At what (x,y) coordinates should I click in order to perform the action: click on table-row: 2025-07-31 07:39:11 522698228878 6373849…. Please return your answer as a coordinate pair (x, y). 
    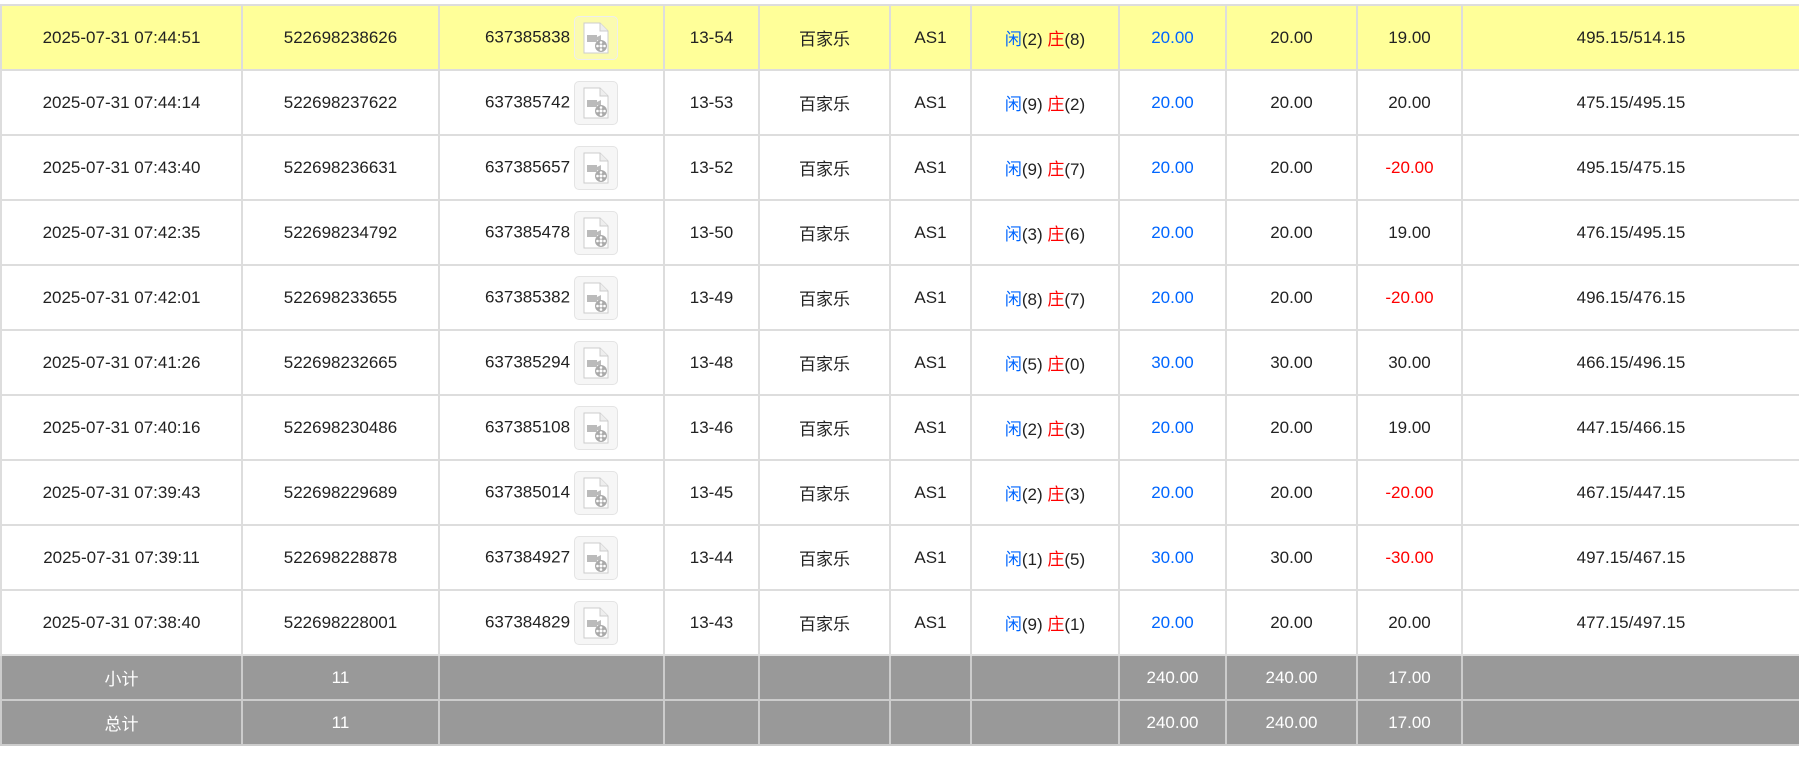
    Looking at the image, I should click on (899, 557).